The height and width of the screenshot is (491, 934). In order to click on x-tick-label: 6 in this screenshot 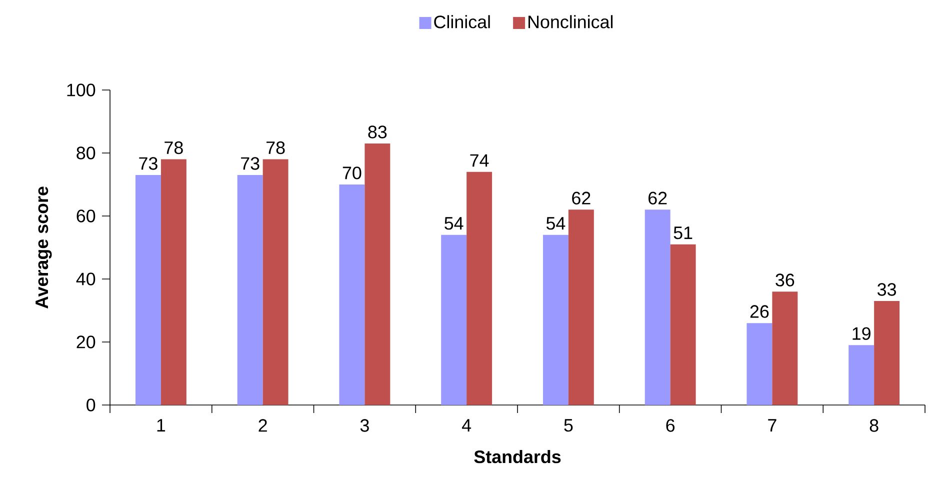, I will do `click(670, 425)`.